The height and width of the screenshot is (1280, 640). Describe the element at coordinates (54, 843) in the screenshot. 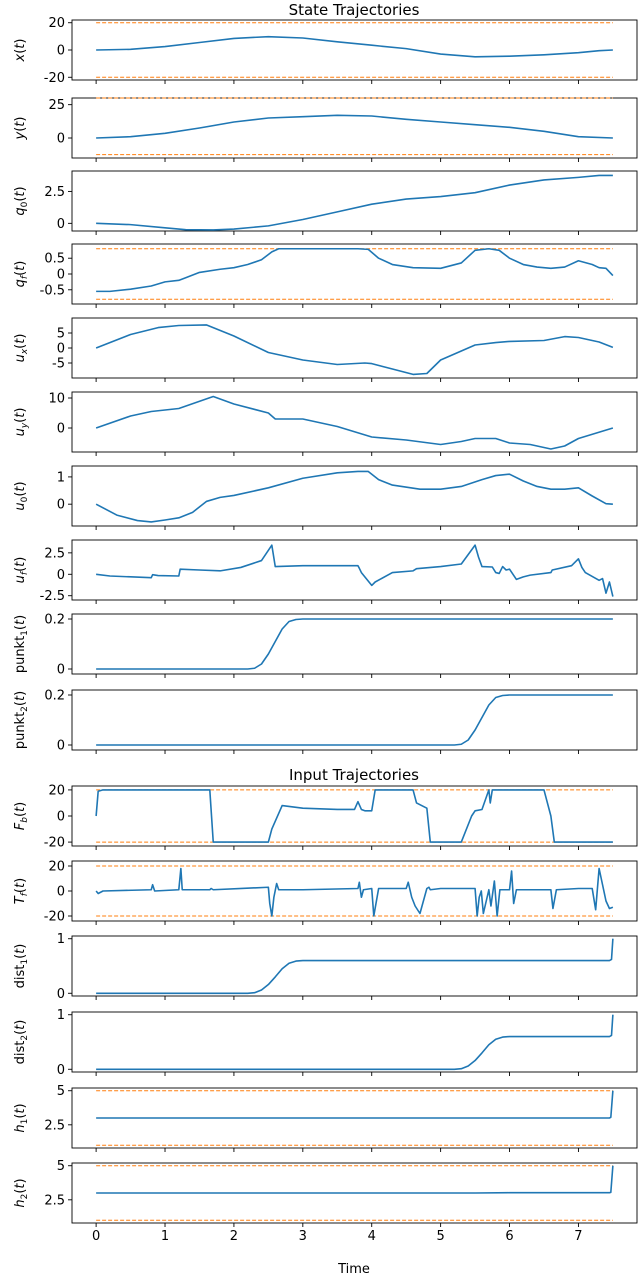

I see `y-tick-label-Fb-0: -20` at that location.